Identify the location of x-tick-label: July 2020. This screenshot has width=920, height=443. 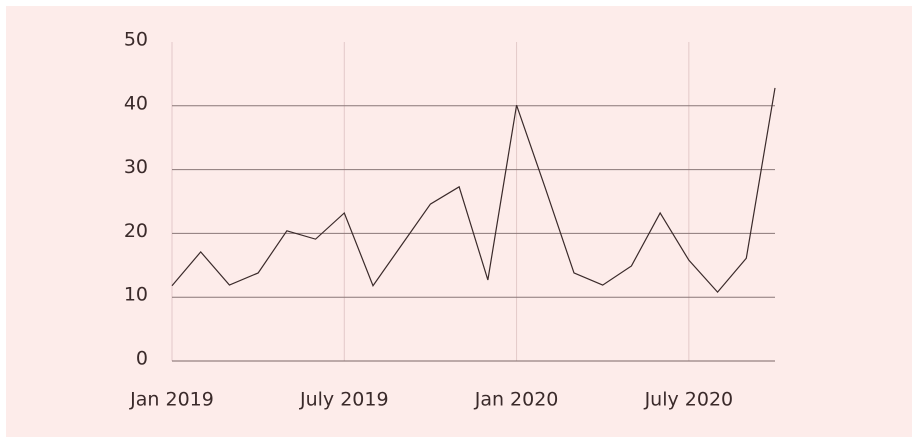
(689, 400).